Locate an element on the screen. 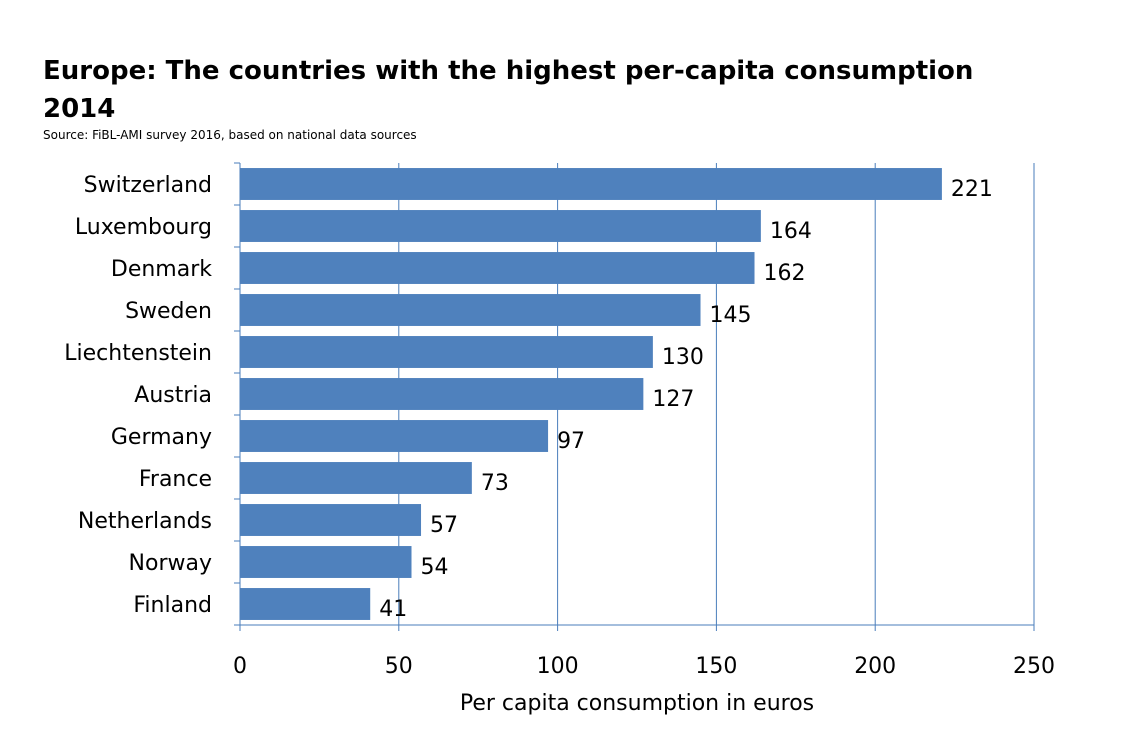 Image resolution: width=1140 pixels, height=733 pixels. category-label-austria: Austria is located at coordinates (173, 395).